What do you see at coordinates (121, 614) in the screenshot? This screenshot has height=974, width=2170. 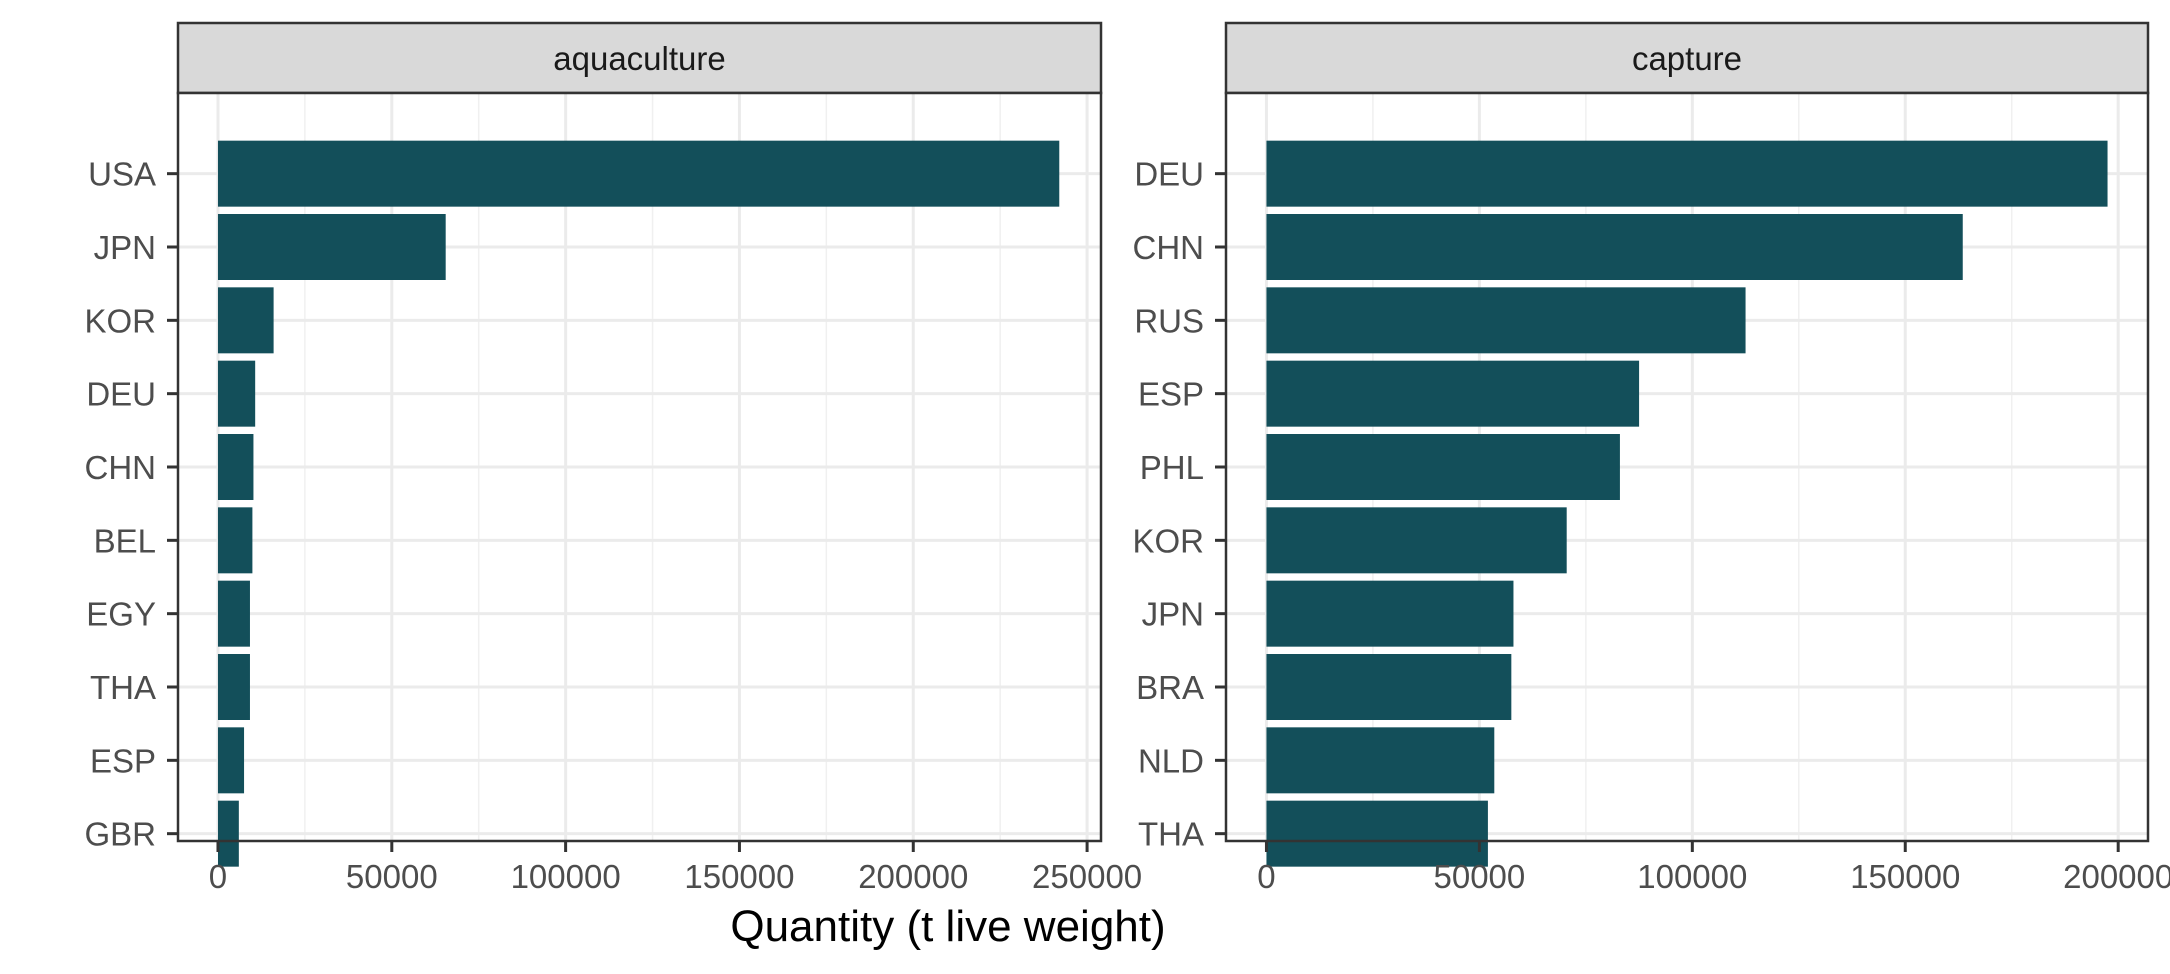 I see `y-tick-label: EGY` at bounding box center [121, 614].